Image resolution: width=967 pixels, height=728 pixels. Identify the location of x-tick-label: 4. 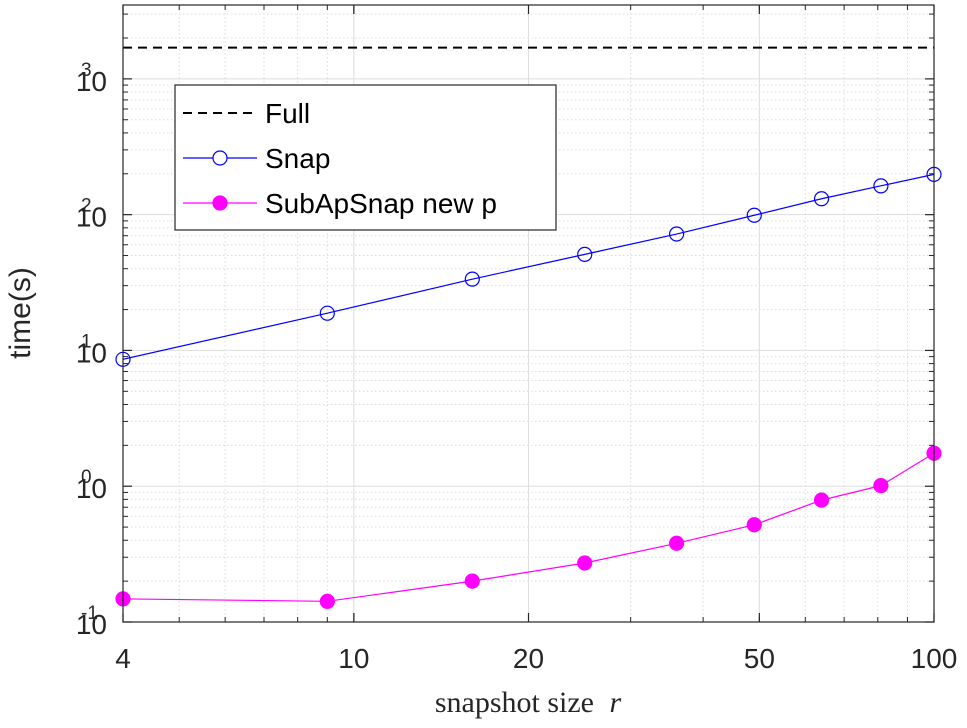
(123, 658).